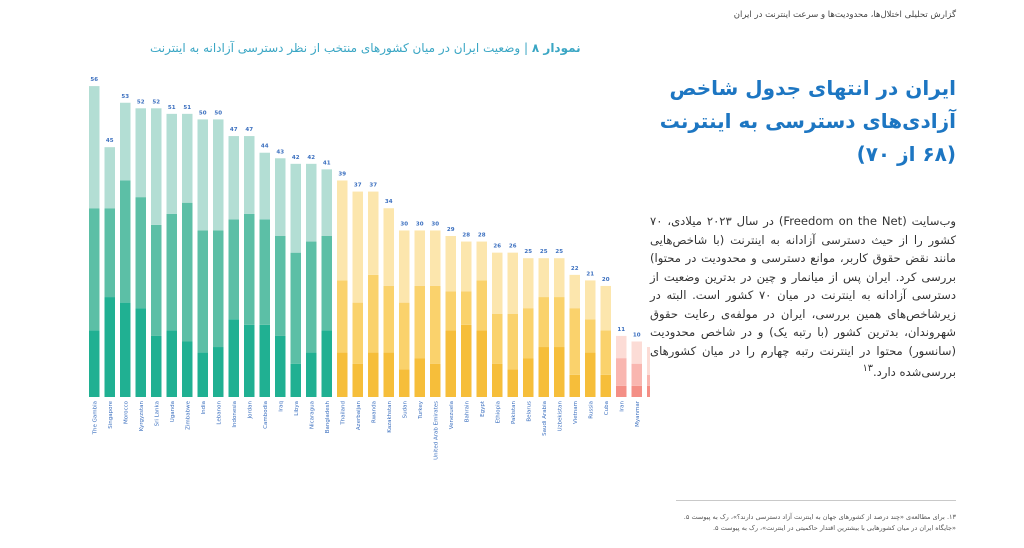  I want to click on bar-group: 25 Uzbekistan, so click(559, 340).